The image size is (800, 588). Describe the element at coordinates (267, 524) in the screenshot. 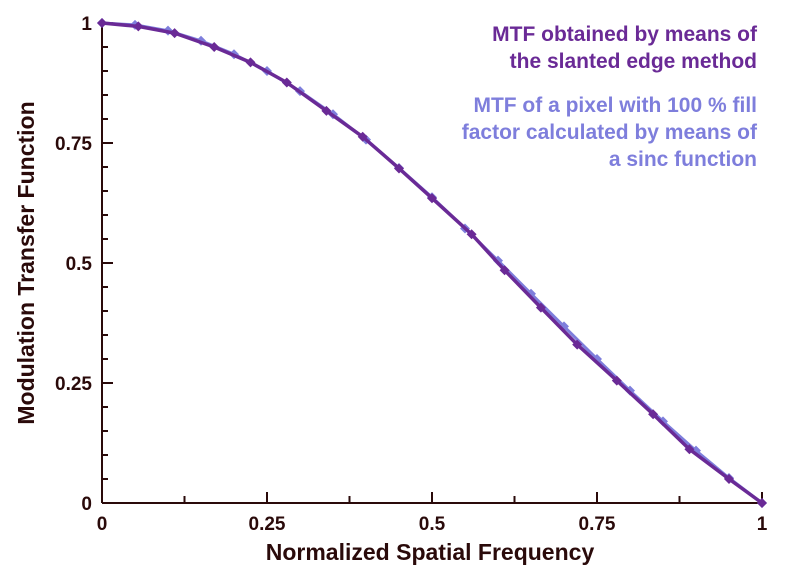

I see `x-tick-label: 0.25` at that location.